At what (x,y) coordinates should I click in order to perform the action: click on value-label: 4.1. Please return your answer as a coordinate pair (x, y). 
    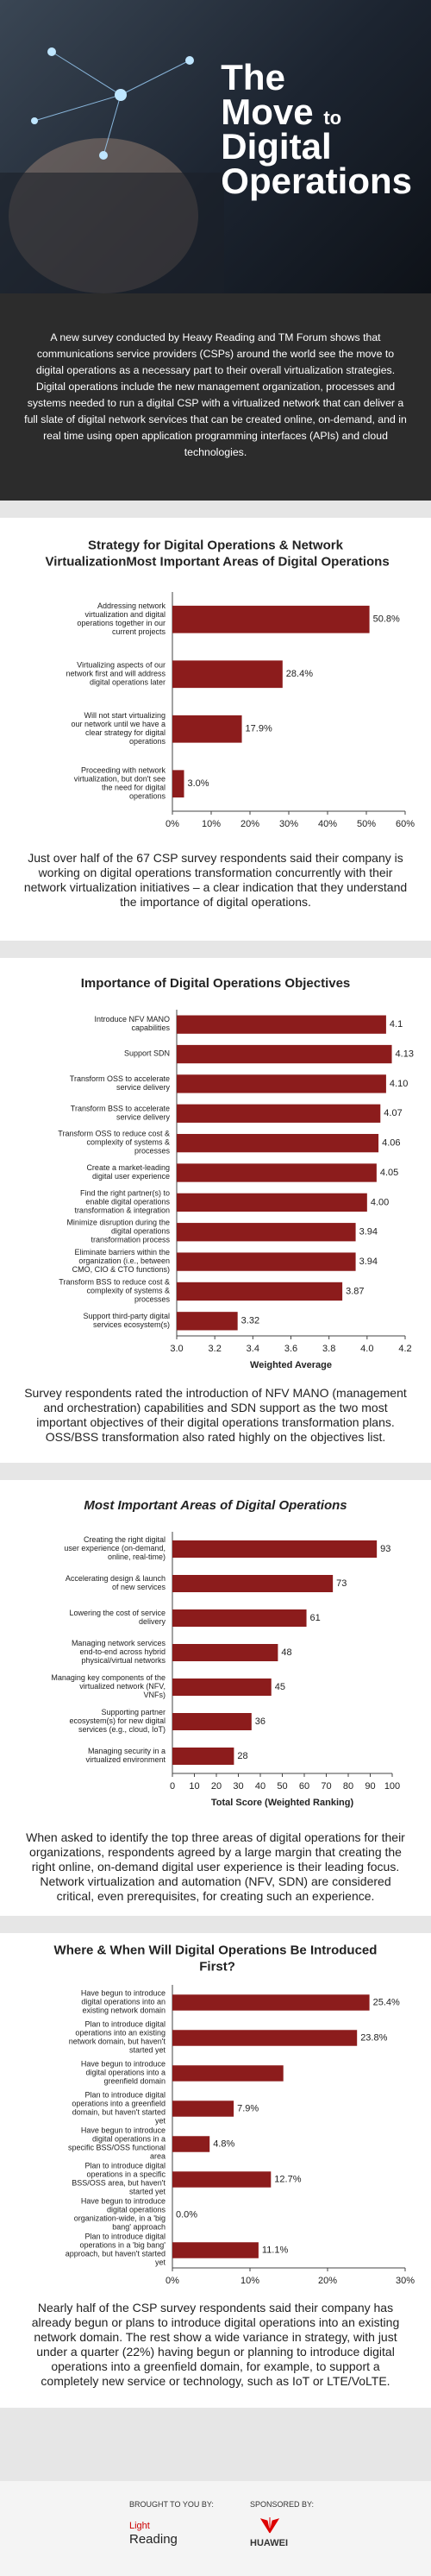
    Looking at the image, I should click on (396, 1025).